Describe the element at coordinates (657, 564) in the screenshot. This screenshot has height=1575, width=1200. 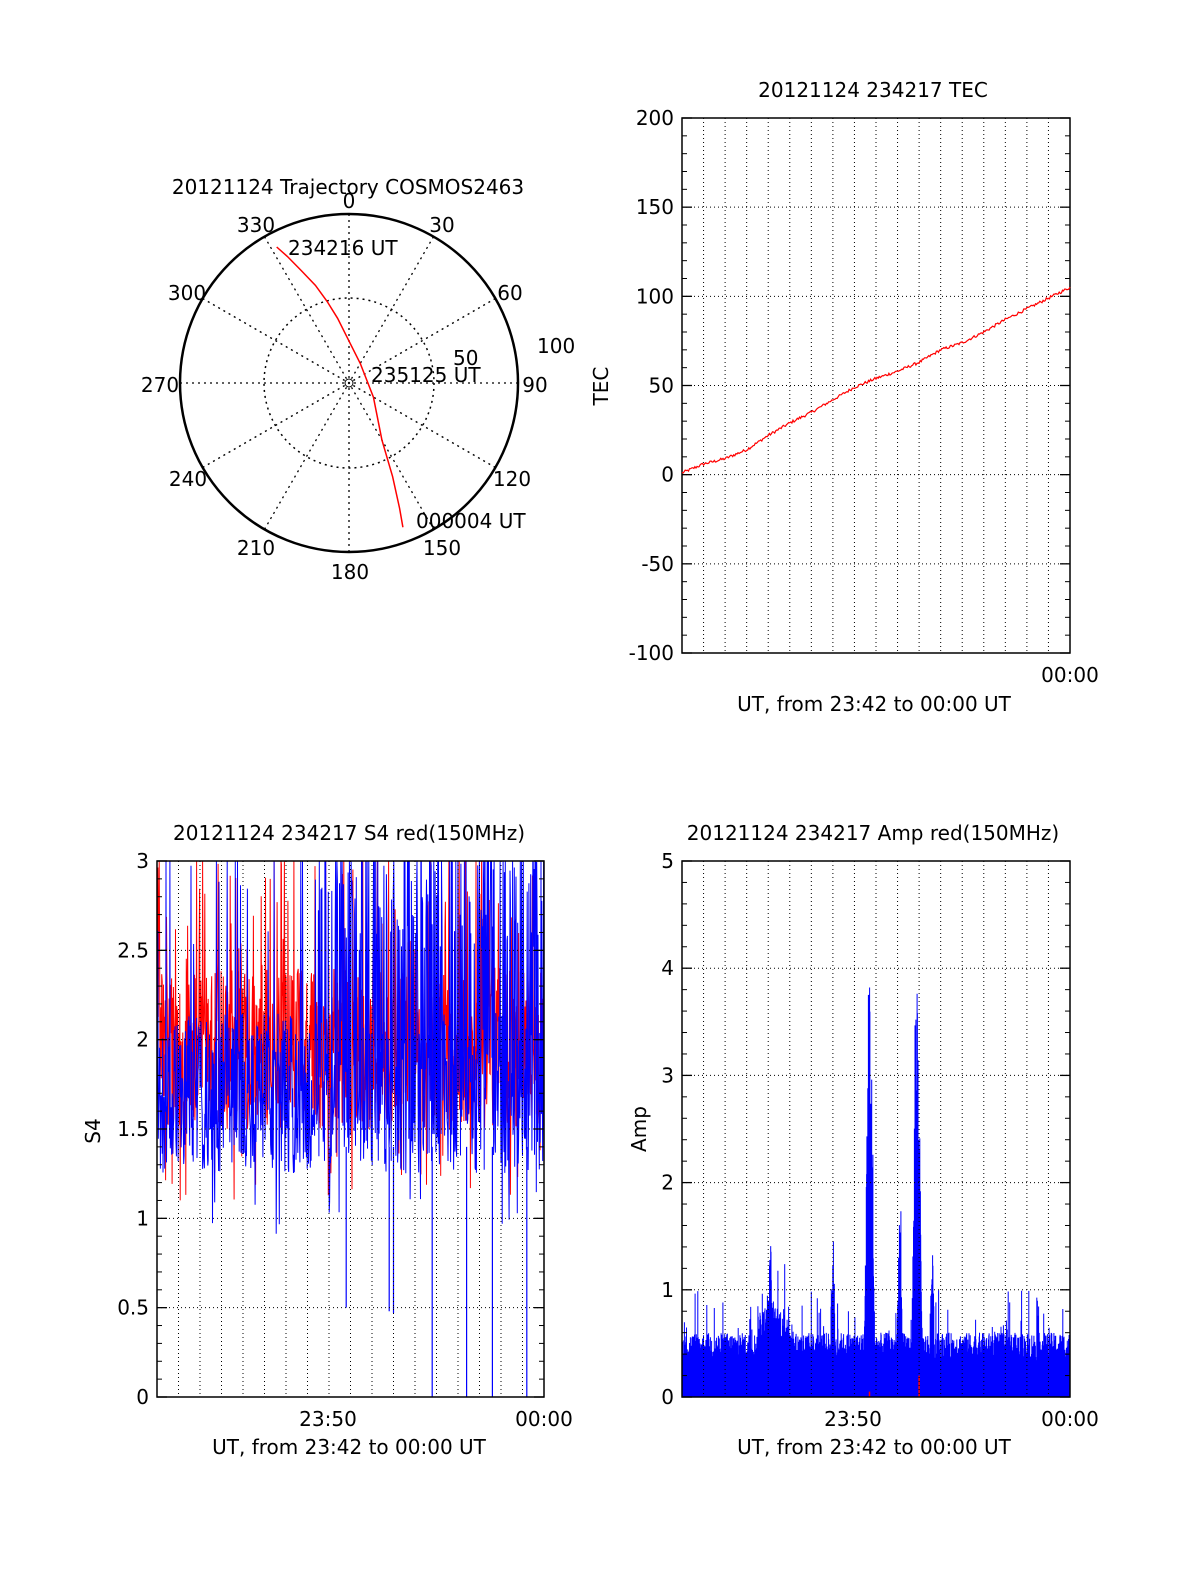
I see `y-tick-label: -50` at that location.